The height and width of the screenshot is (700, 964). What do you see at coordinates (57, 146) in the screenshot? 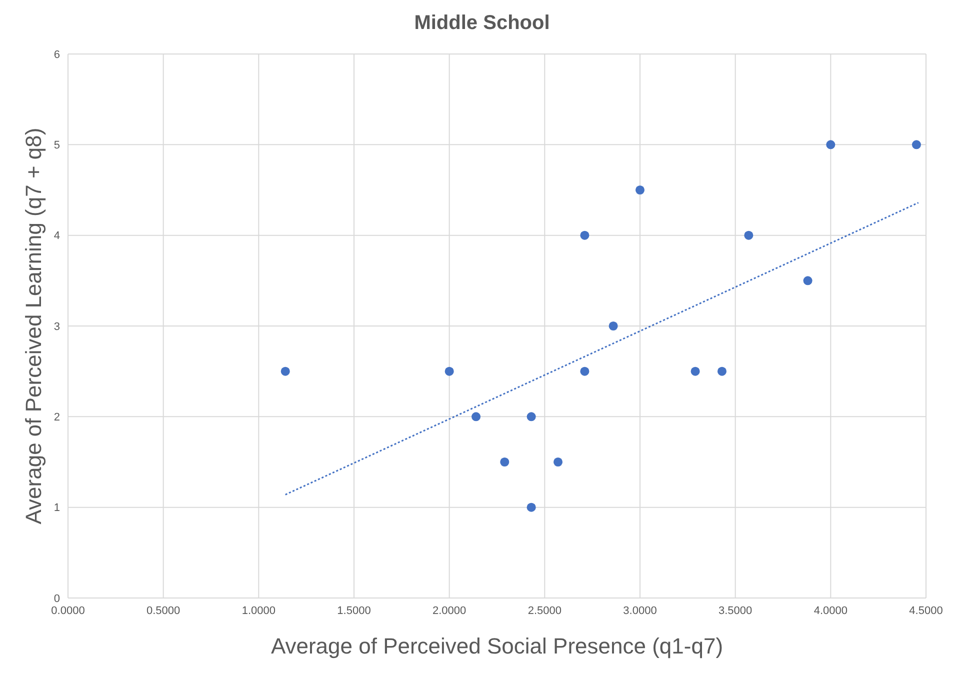
I see `y-tick-label: 5` at bounding box center [57, 146].